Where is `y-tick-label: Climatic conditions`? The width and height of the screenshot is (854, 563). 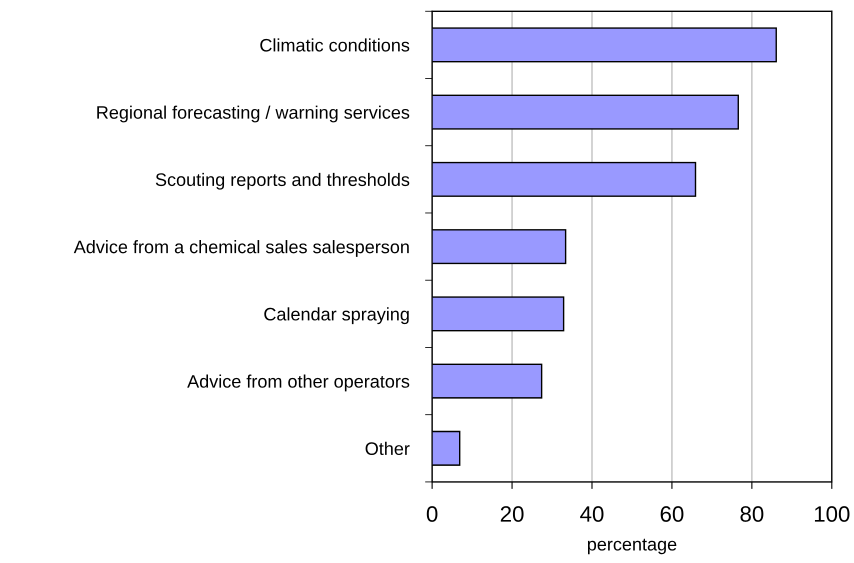 y-tick-label: Climatic conditions is located at coordinates (335, 45).